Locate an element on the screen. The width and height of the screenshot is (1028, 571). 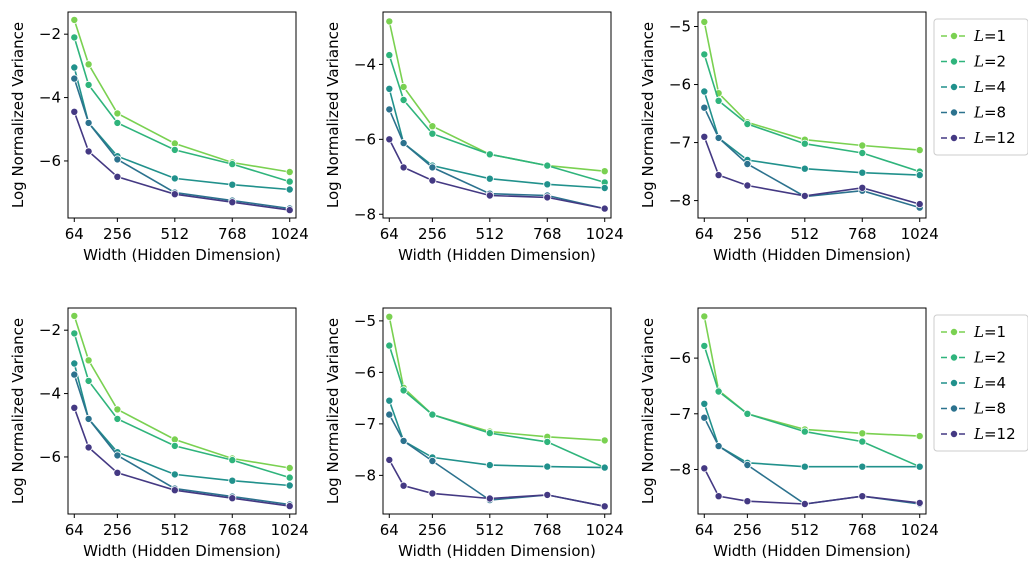
legend-item: L=8 is located at coordinates (973, 409).